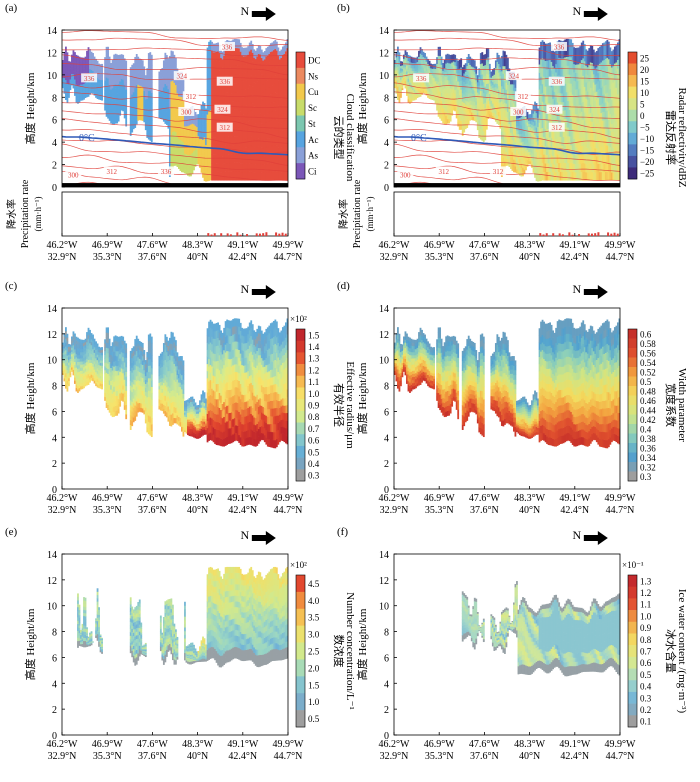 This screenshot has width=700, height=782. Describe the element at coordinates (647, 162) in the screenshot. I see `colorbar-label: −20` at that location.